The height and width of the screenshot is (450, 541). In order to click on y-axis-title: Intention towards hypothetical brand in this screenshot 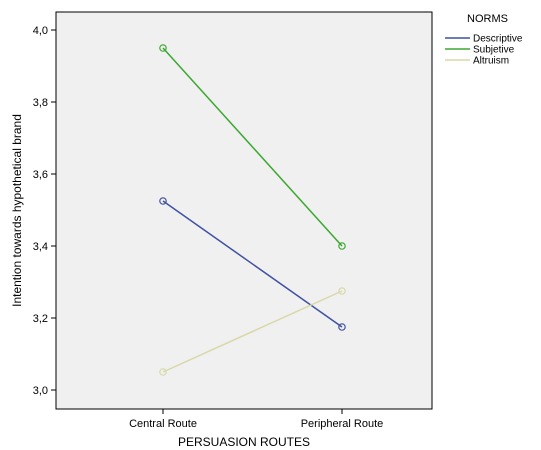, I will do `click(17, 210)`.